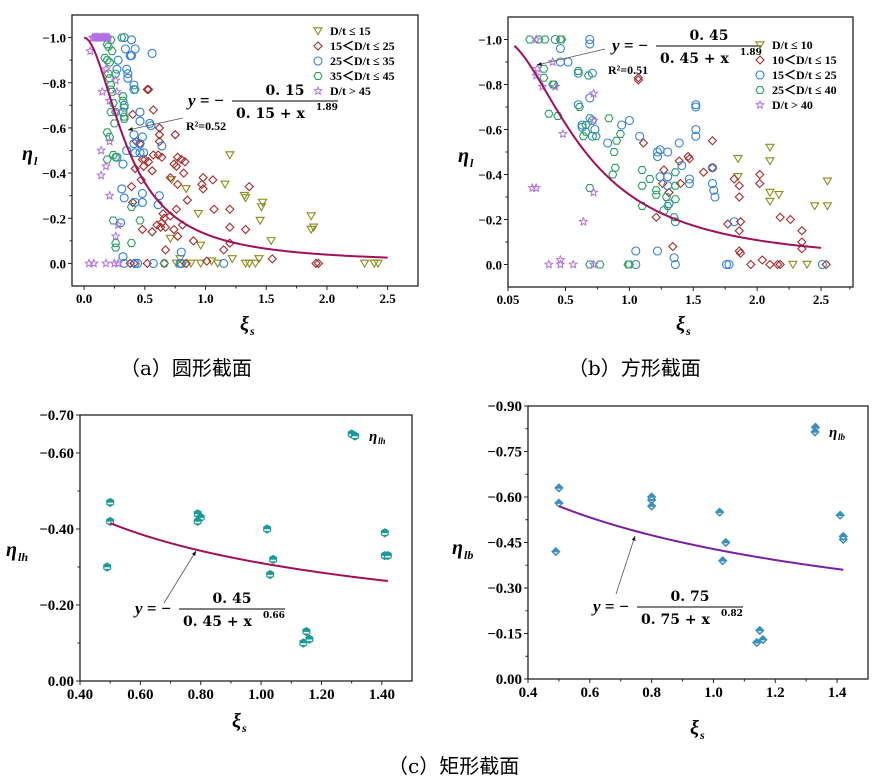 Image resolution: width=875 pixels, height=784 pixels. Describe the element at coordinates (362, 46) in the screenshot. I see `legend-label: 15＜D/t ≤ 25` at that location.